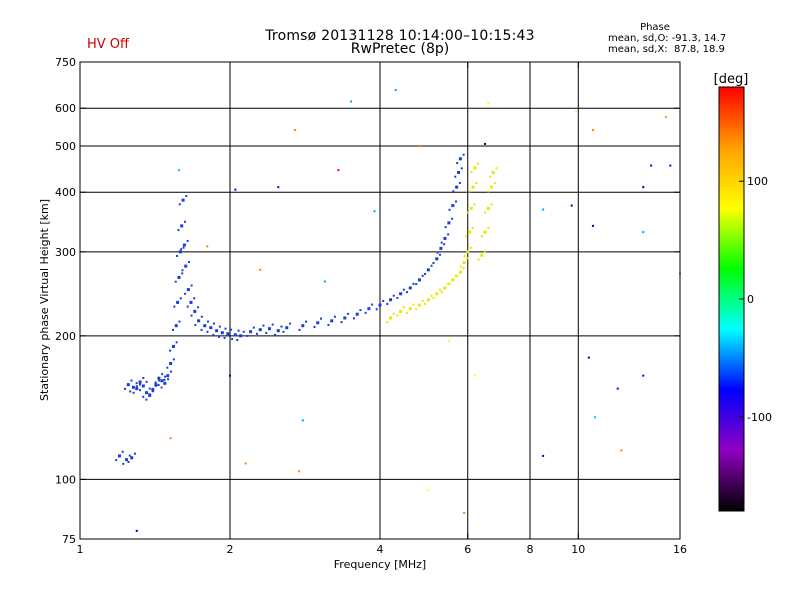  I want to click on y-tick-label: 300, so click(65, 252).